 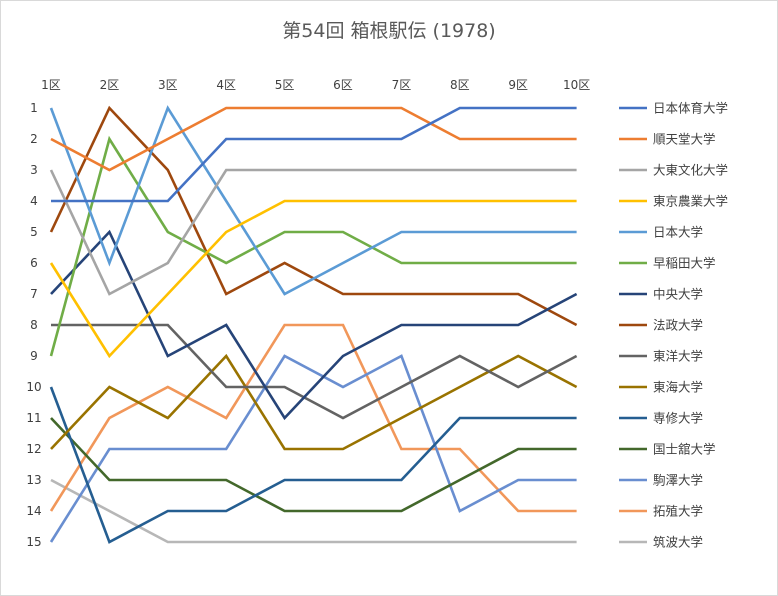 I want to click on x-tick-label: 7区, so click(x=402, y=85).